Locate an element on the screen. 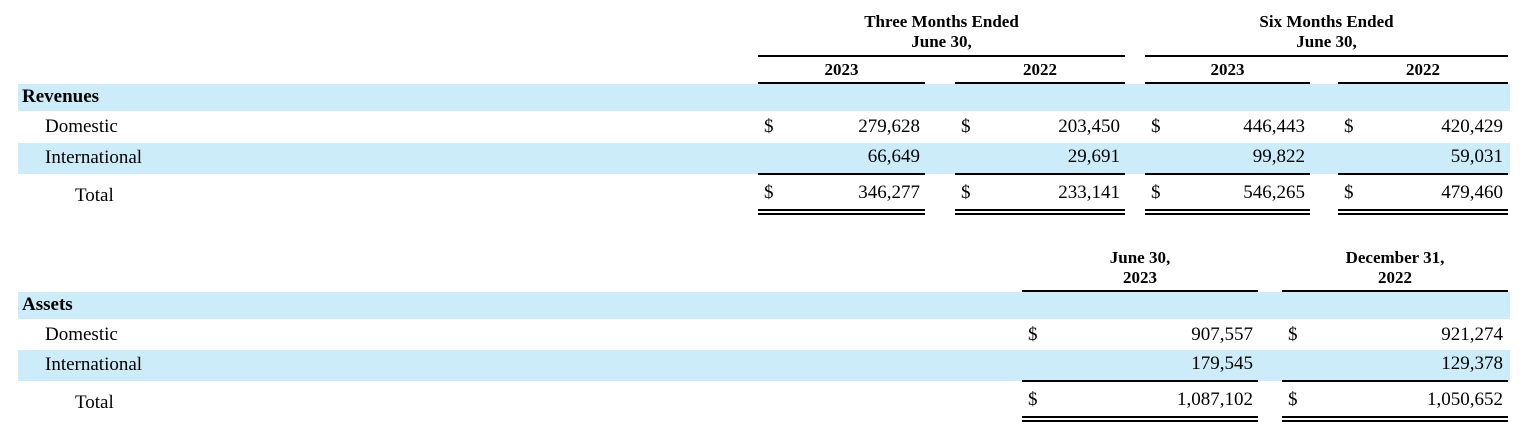 This screenshot has height=430, width=1520. section-label: Assets is located at coordinates (47, 304).